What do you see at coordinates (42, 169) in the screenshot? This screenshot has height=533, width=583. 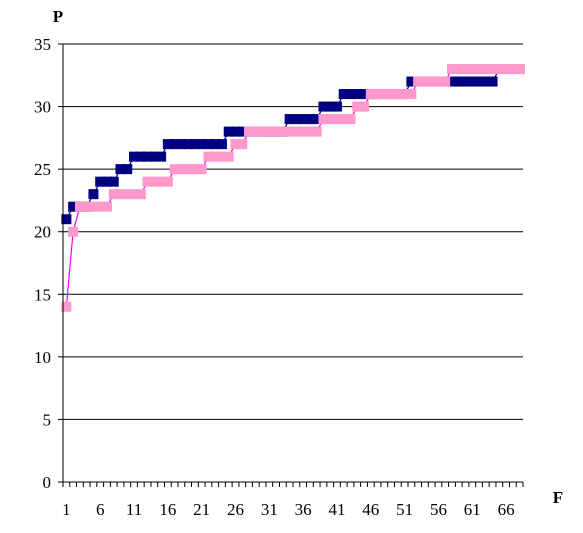 I see `y-tick-label-25: 25` at bounding box center [42, 169].